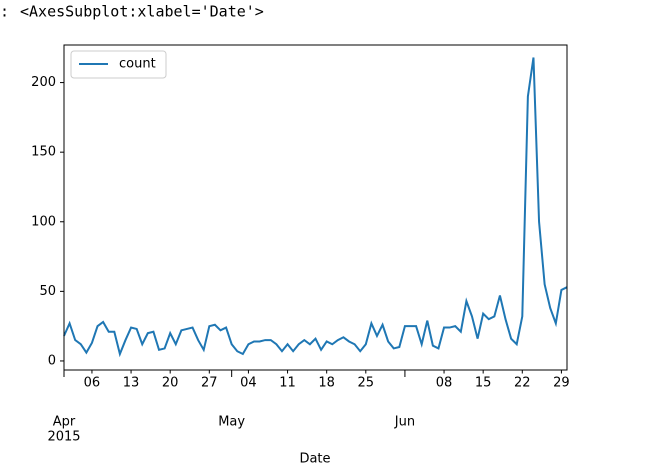  Describe the element at coordinates (522, 383) in the screenshot. I see `x-tick-label: 22` at that location.